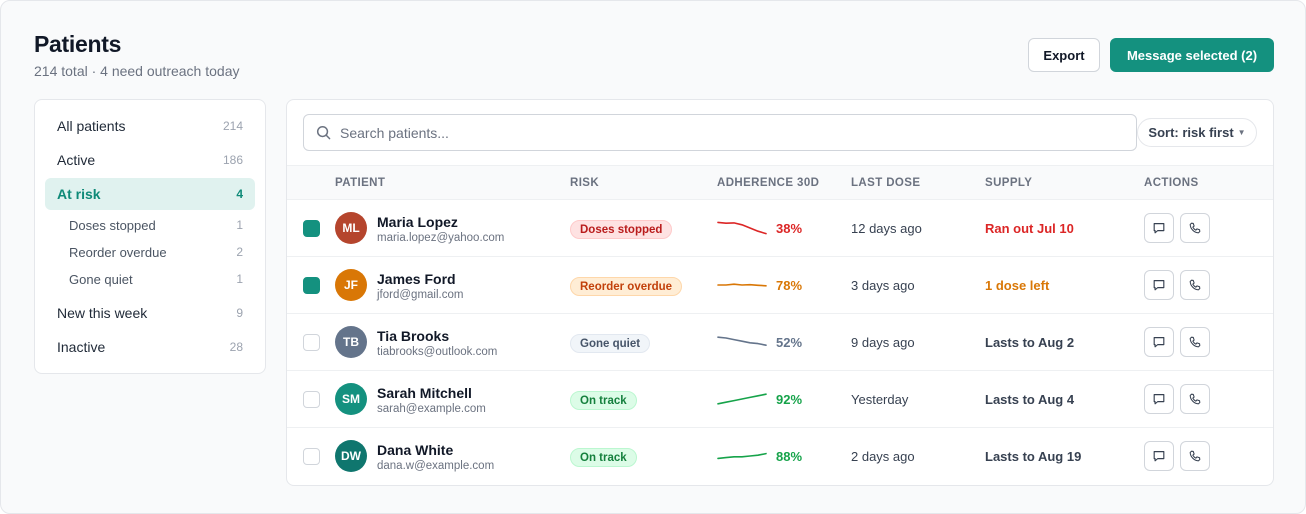 This screenshot has height=514, width=1306. Describe the element at coordinates (1030, 399) in the screenshot. I see `supply-status: Lasts to Aug 4` at that location.